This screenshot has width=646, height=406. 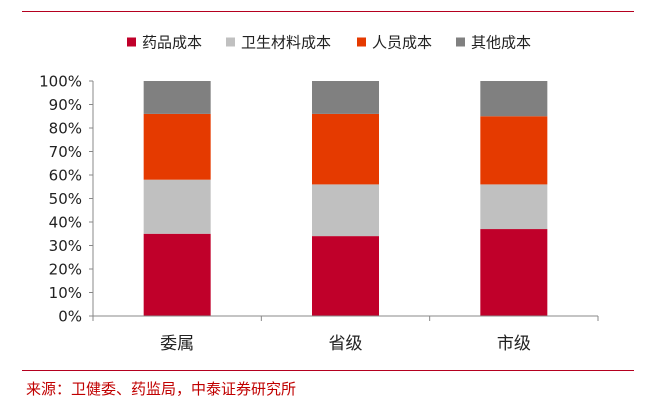 I want to click on y-tick-label: 90%, so click(x=65, y=105).